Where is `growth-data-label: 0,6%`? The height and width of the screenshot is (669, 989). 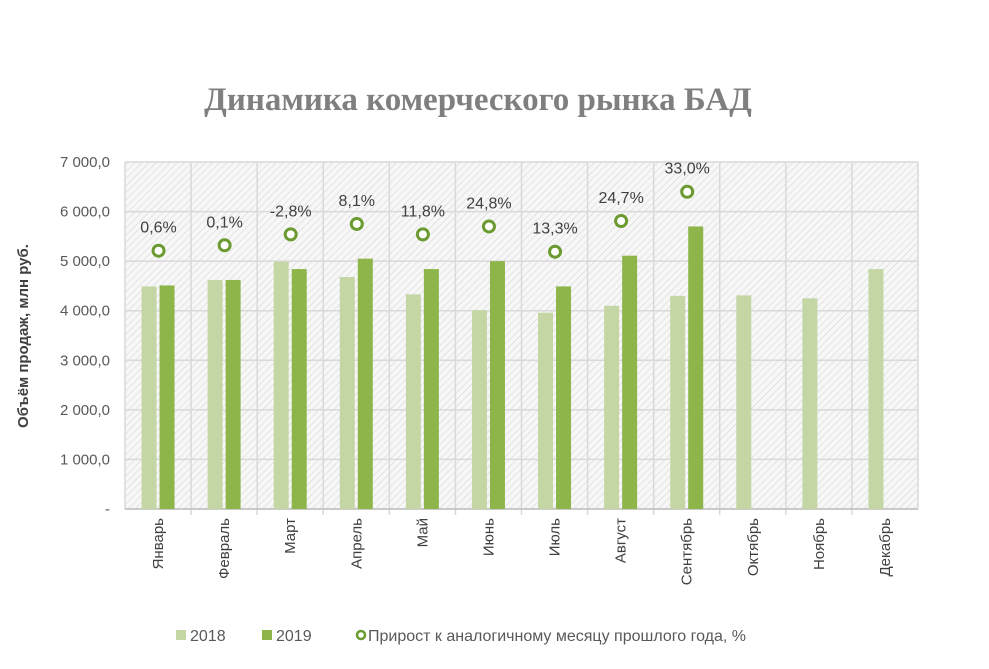 growth-data-label: 0,6% is located at coordinates (158, 228).